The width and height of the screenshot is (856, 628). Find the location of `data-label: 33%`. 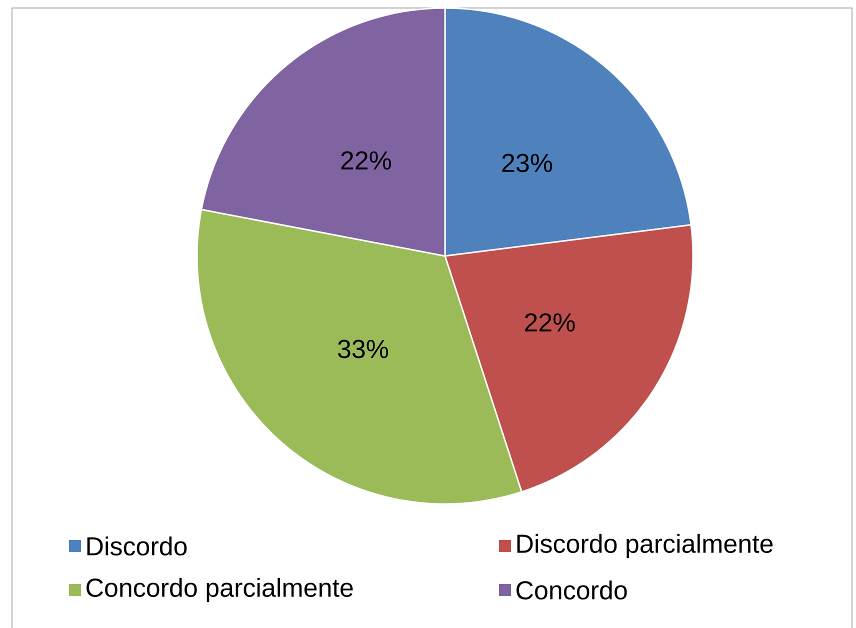

data-label: 33% is located at coordinates (363, 349).